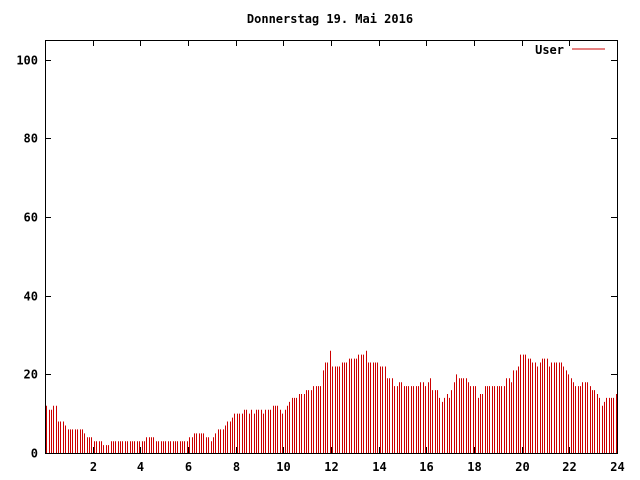  What do you see at coordinates (31, 375) in the screenshot?
I see `y-tick-label: 20` at bounding box center [31, 375].